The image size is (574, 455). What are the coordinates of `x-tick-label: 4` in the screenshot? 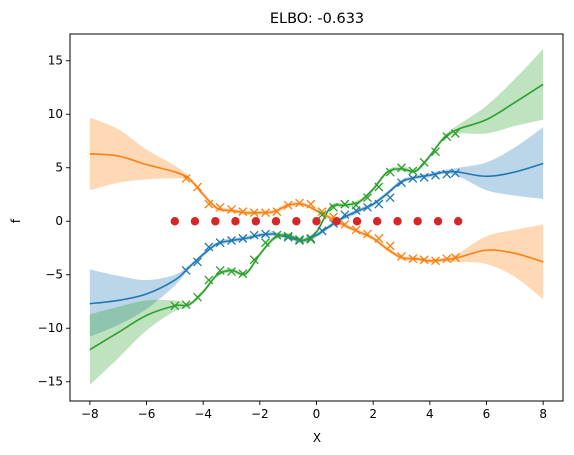 It's located at (430, 414).